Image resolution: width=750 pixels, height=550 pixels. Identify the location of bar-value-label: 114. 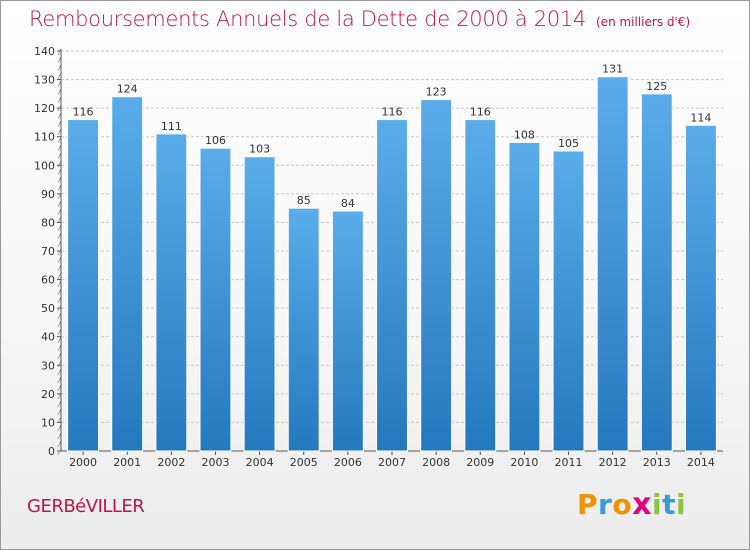
(700, 117).